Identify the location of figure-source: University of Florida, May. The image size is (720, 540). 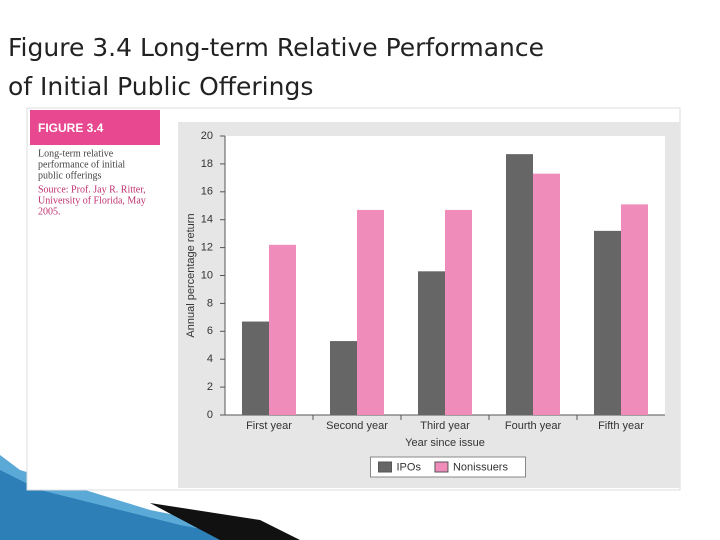
(92, 200).